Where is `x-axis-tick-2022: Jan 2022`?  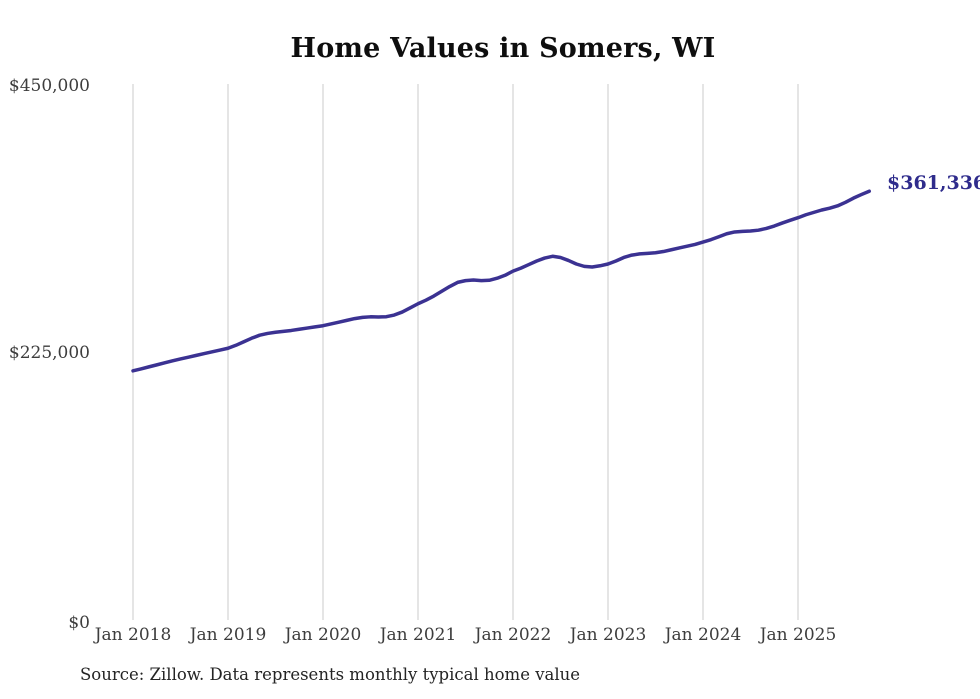 x-axis-tick-2022: Jan 2022 is located at coordinates (513, 635).